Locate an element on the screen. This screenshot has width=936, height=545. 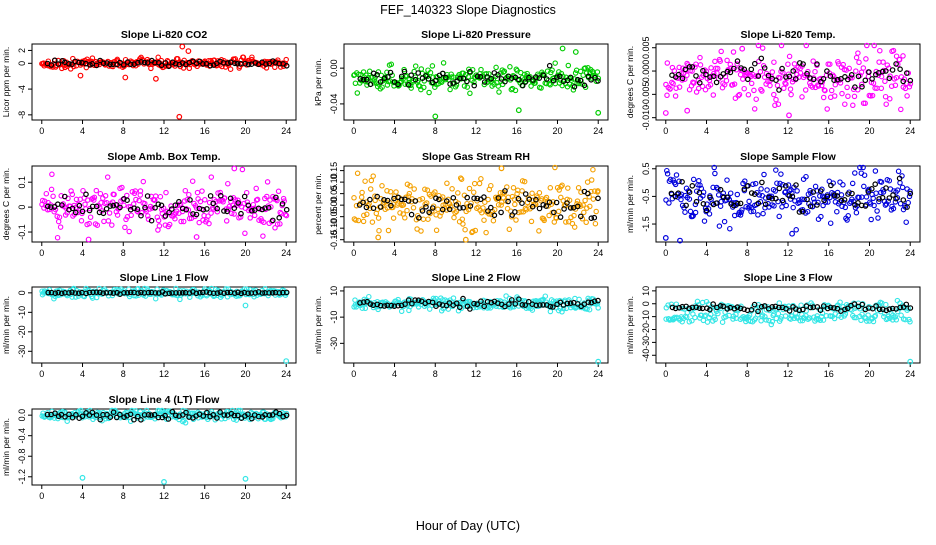
y-tick-label: -20 is located at coordinates (22, 331).